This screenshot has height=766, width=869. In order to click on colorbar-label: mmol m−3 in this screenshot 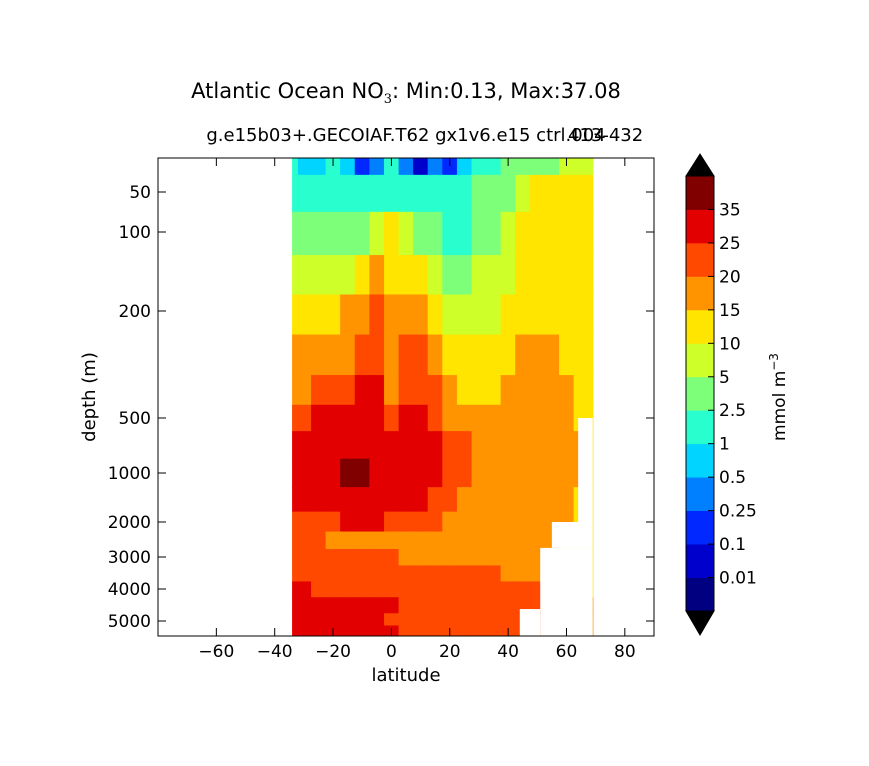, I will do `click(778, 397)`.